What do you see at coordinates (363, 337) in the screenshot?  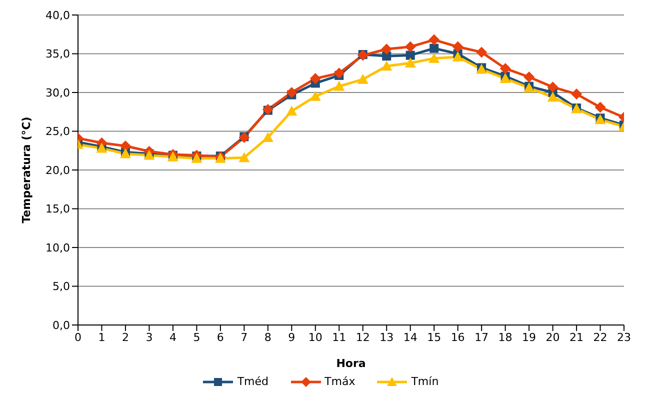 I see `x-tick-label: 12` at bounding box center [363, 337].